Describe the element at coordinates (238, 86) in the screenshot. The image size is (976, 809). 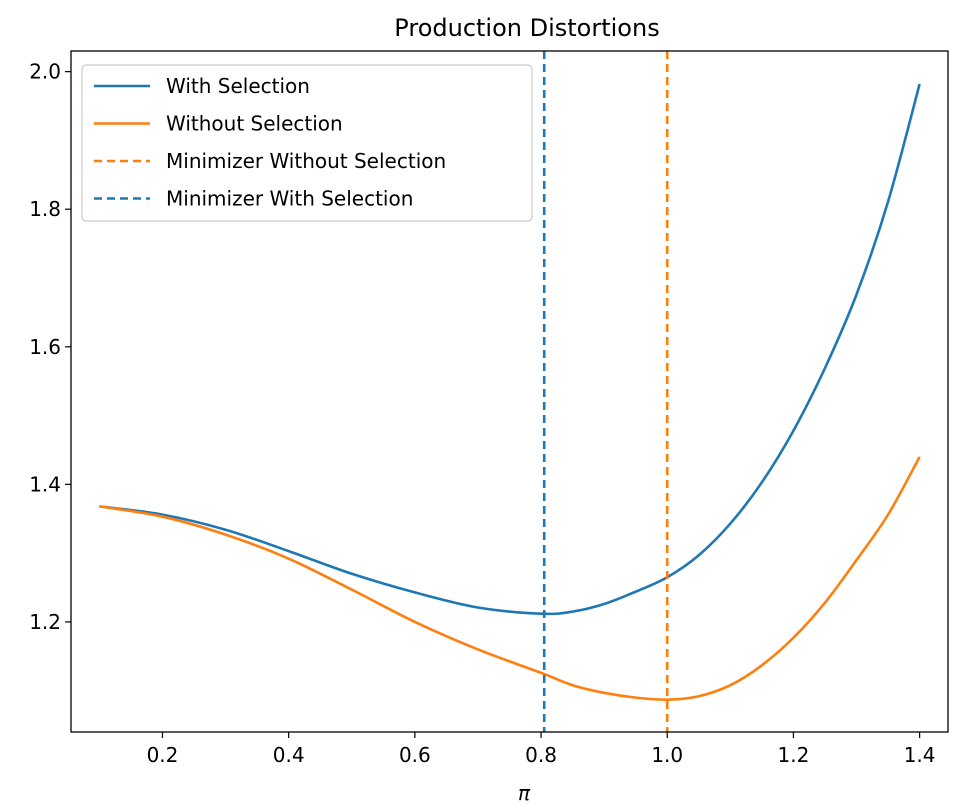
I see `legend-label: With Selection` at that location.